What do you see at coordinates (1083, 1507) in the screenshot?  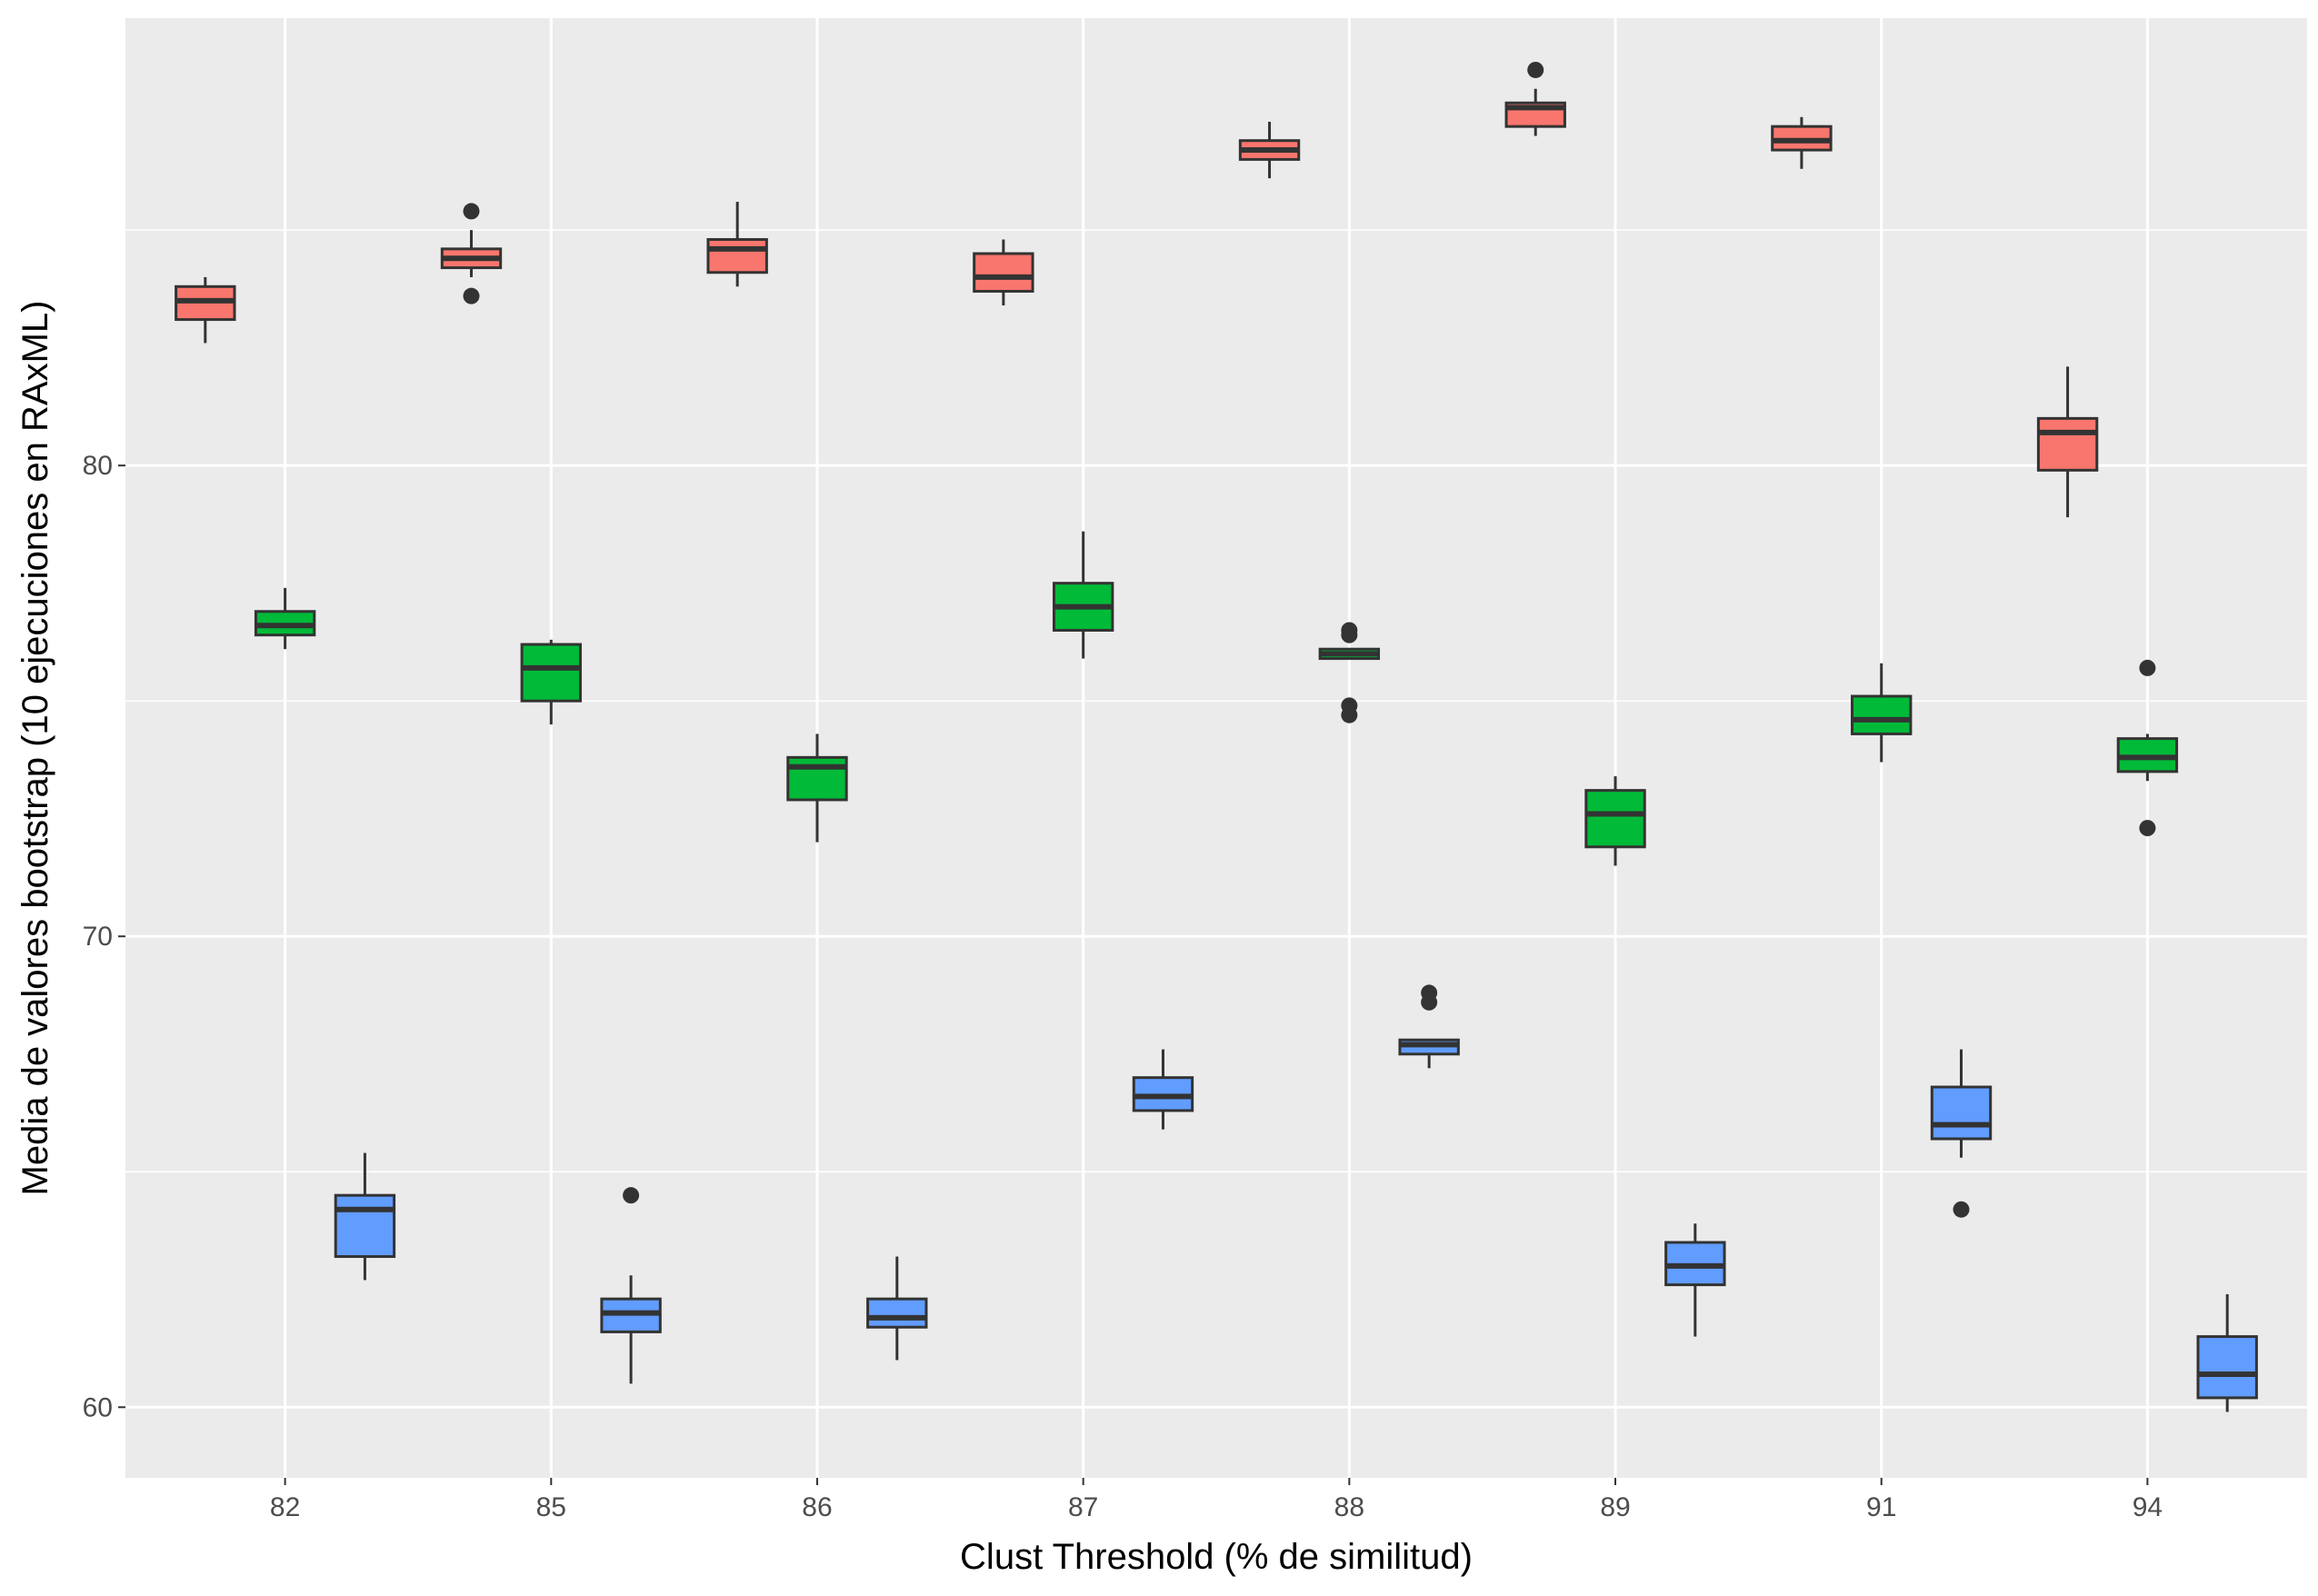 I see `x-tick-label: 87` at bounding box center [1083, 1507].